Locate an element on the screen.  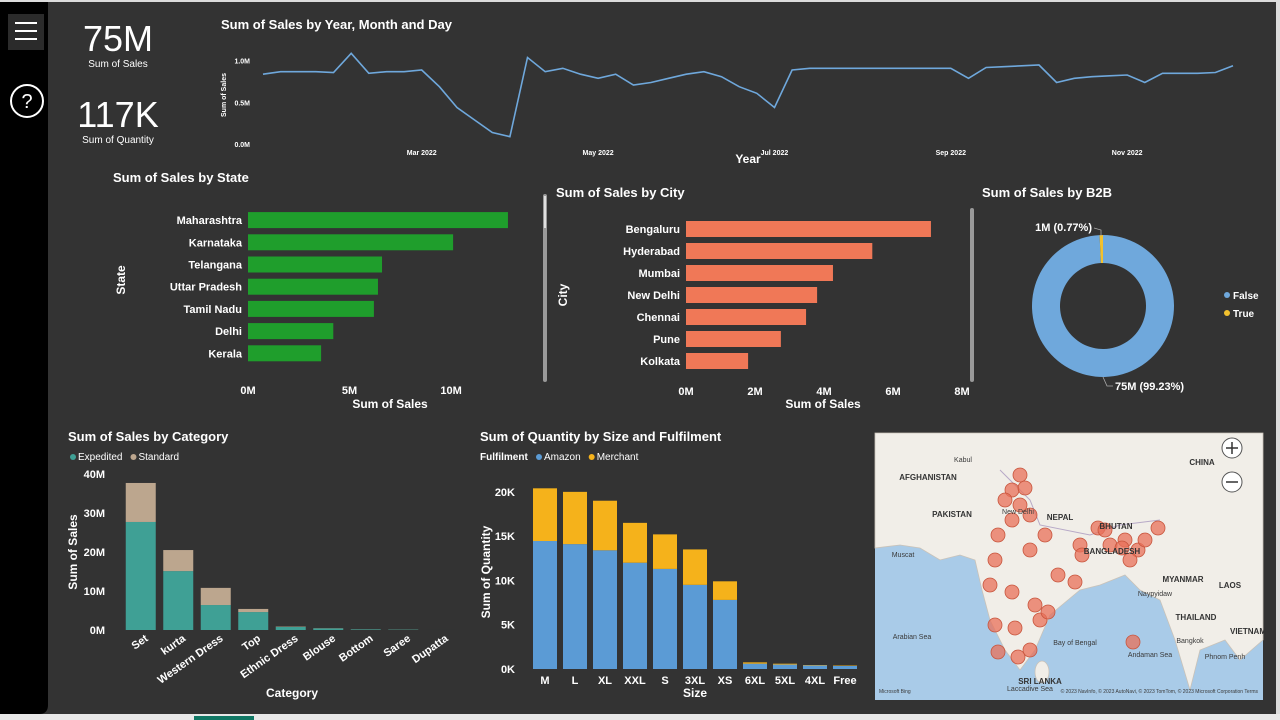
data-label: 75M (99.23%) is located at coordinates (1149, 387).